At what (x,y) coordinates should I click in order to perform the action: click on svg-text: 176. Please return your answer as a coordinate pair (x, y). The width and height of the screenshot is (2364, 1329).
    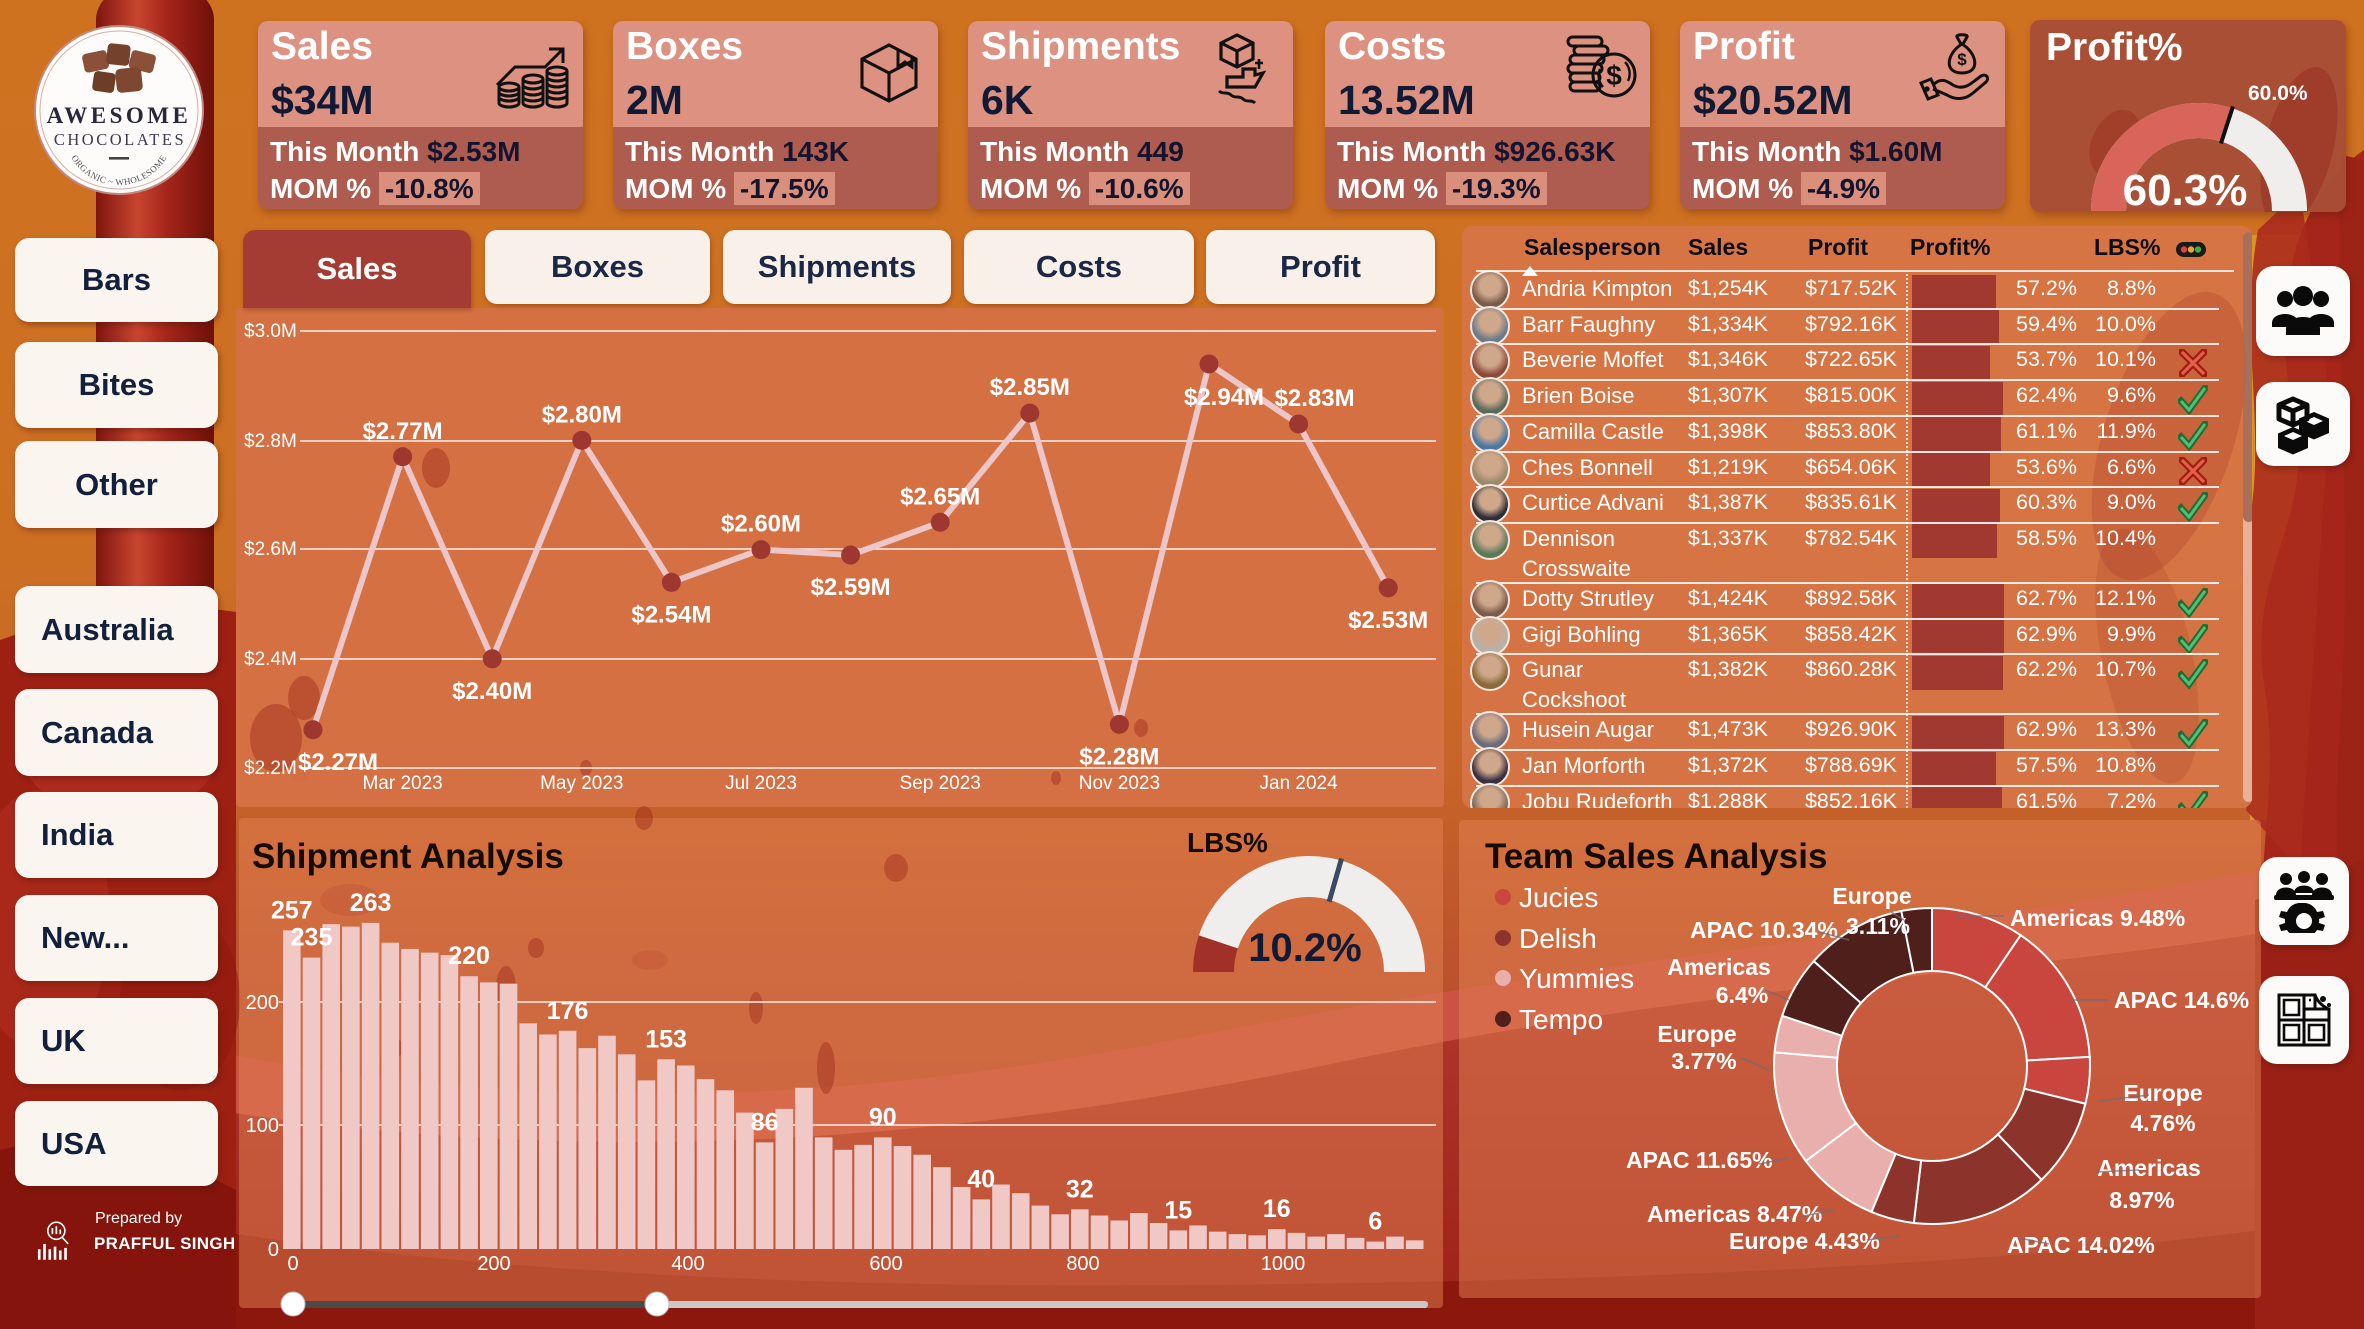
    Looking at the image, I should click on (568, 1011).